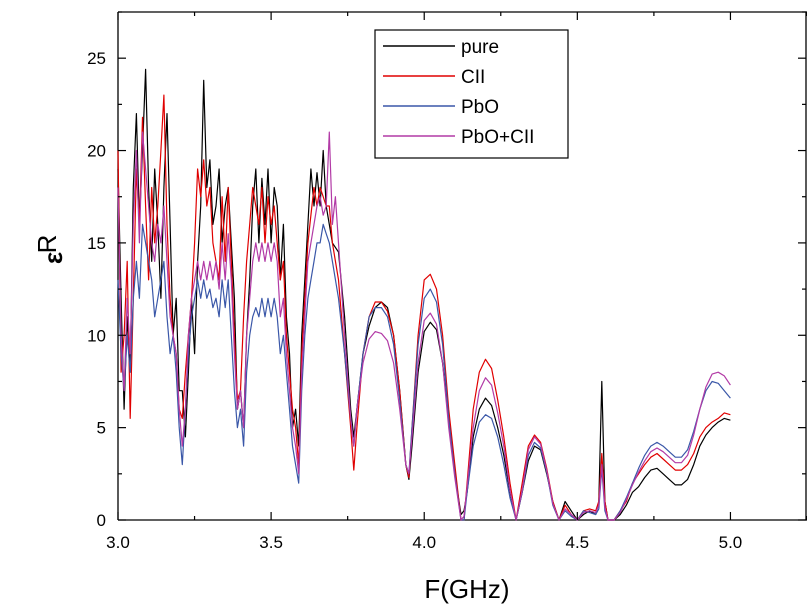 The width and height of the screenshot is (807, 608). What do you see at coordinates (471, 94) in the screenshot?
I see `legend: pure CII PbO PbO+CII` at bounding box center [471, 94].